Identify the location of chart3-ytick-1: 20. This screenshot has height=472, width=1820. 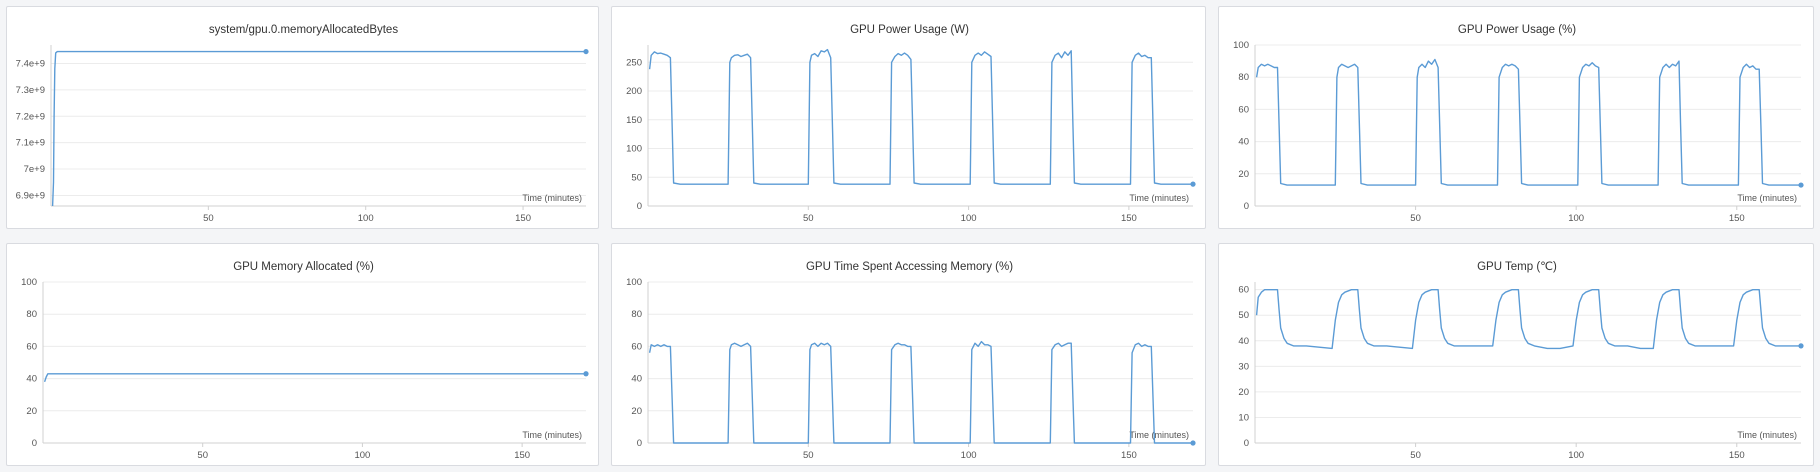
(31, 411).